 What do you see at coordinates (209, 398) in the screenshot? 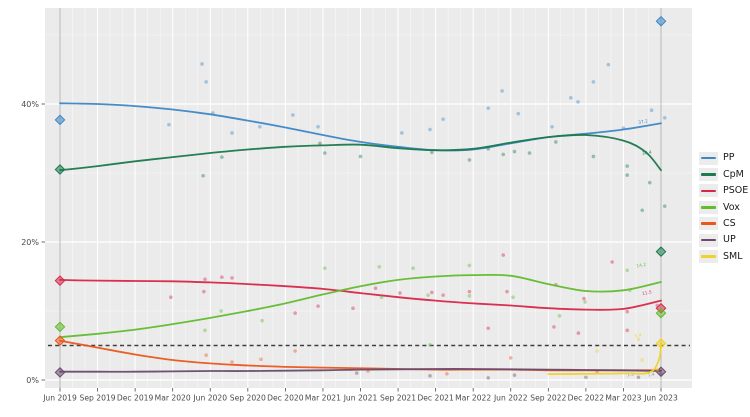
I see `x-axis-tick-label: Jun 2020` at bounding box center [209, 398].